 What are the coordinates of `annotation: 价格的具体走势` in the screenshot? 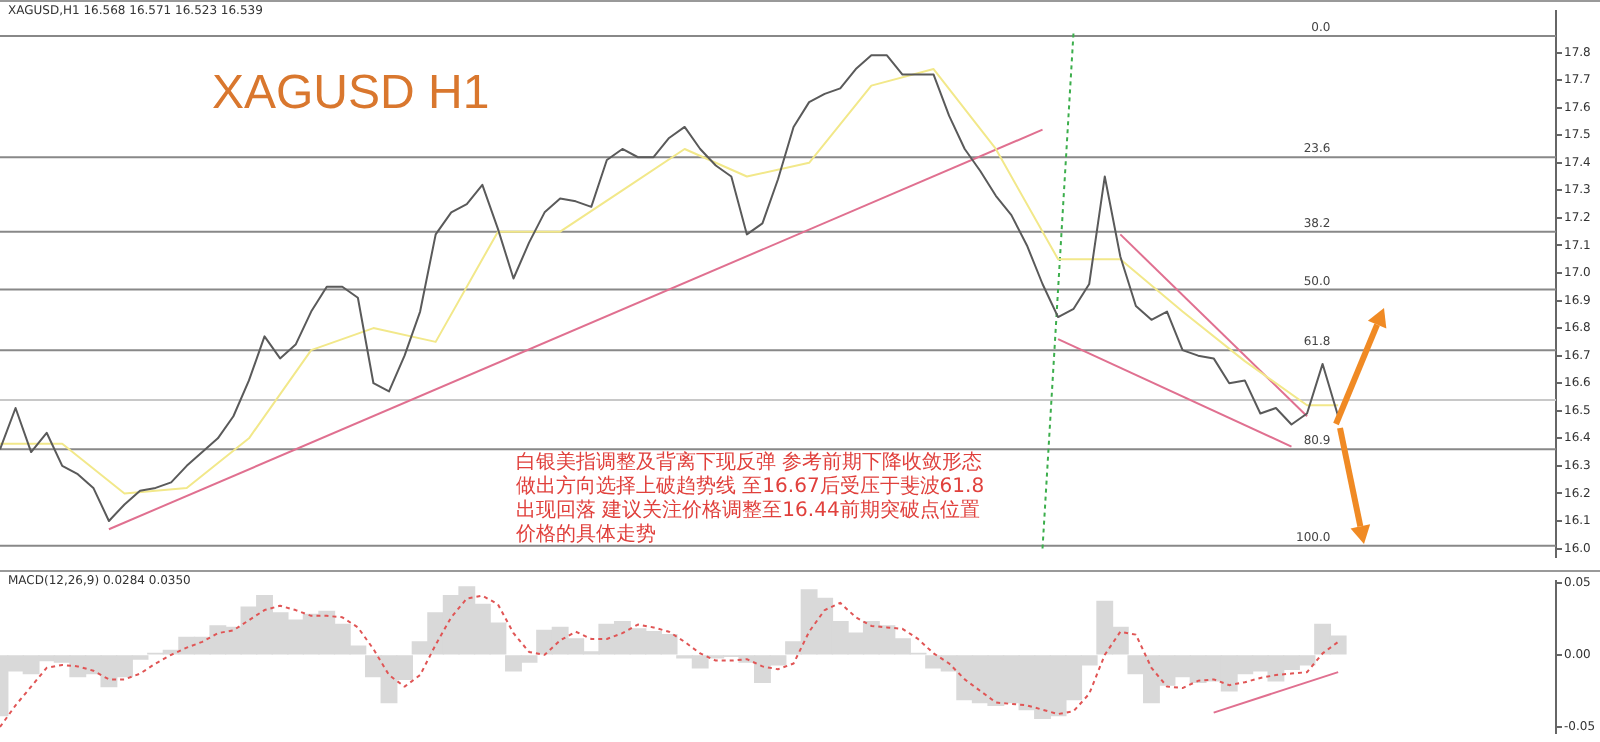 It's located at (587, 536).